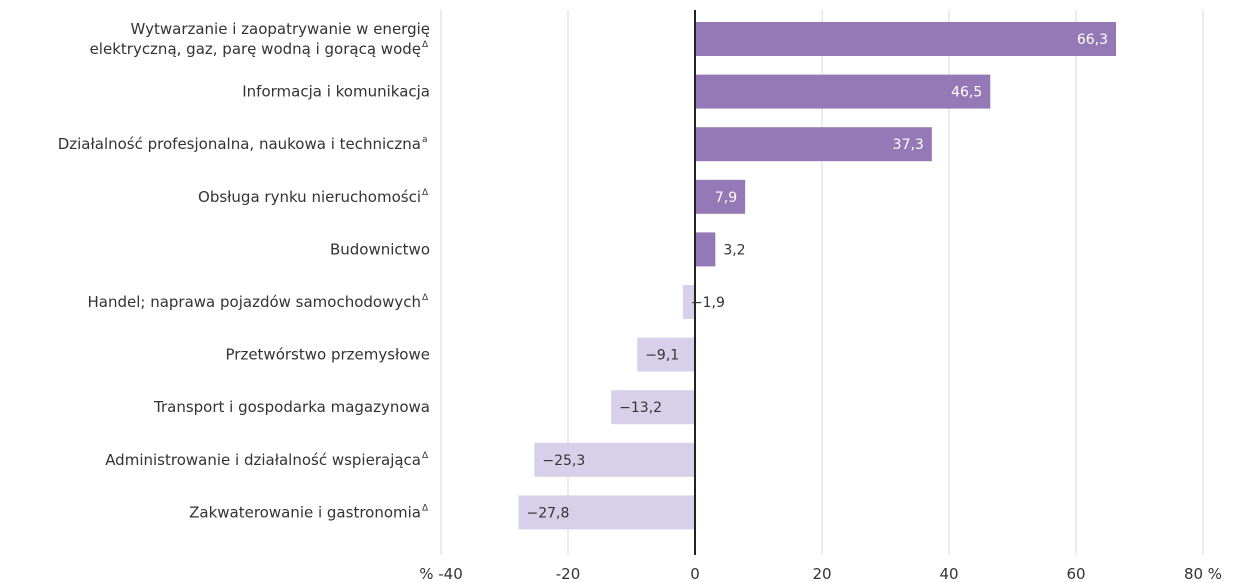 This screenshot has width=1237, height=582. What do you see at coordinates (1092, 40) in the screenshot?
I see `value-label: 66,3` at bounding box center [1092, 40].